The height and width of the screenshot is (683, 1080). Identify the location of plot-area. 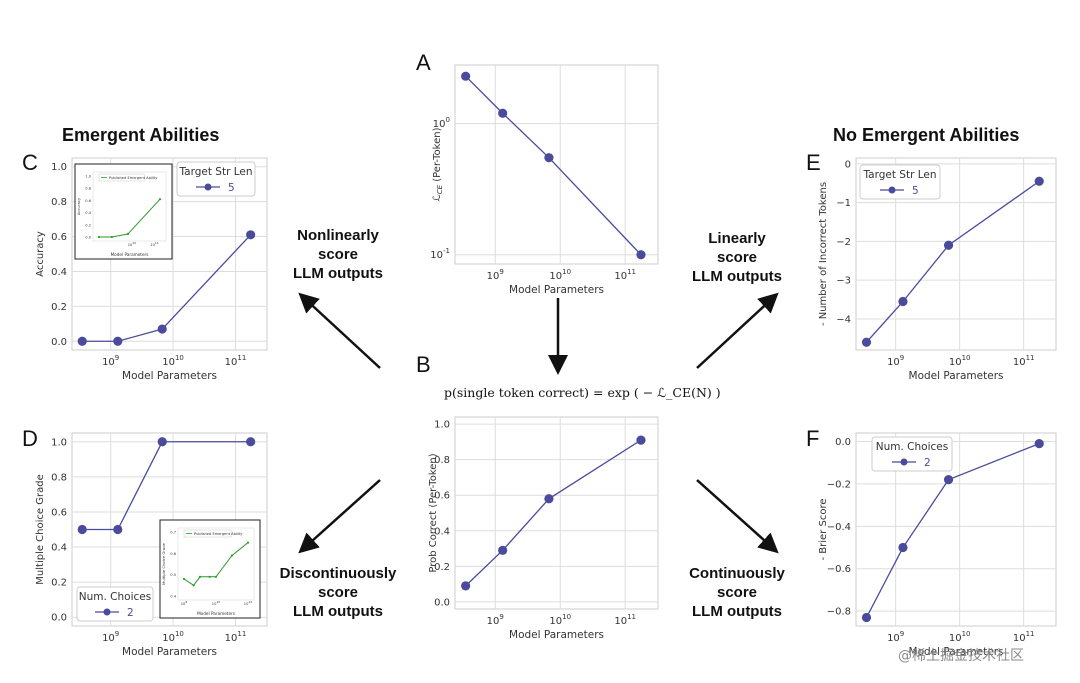
(556, 513).